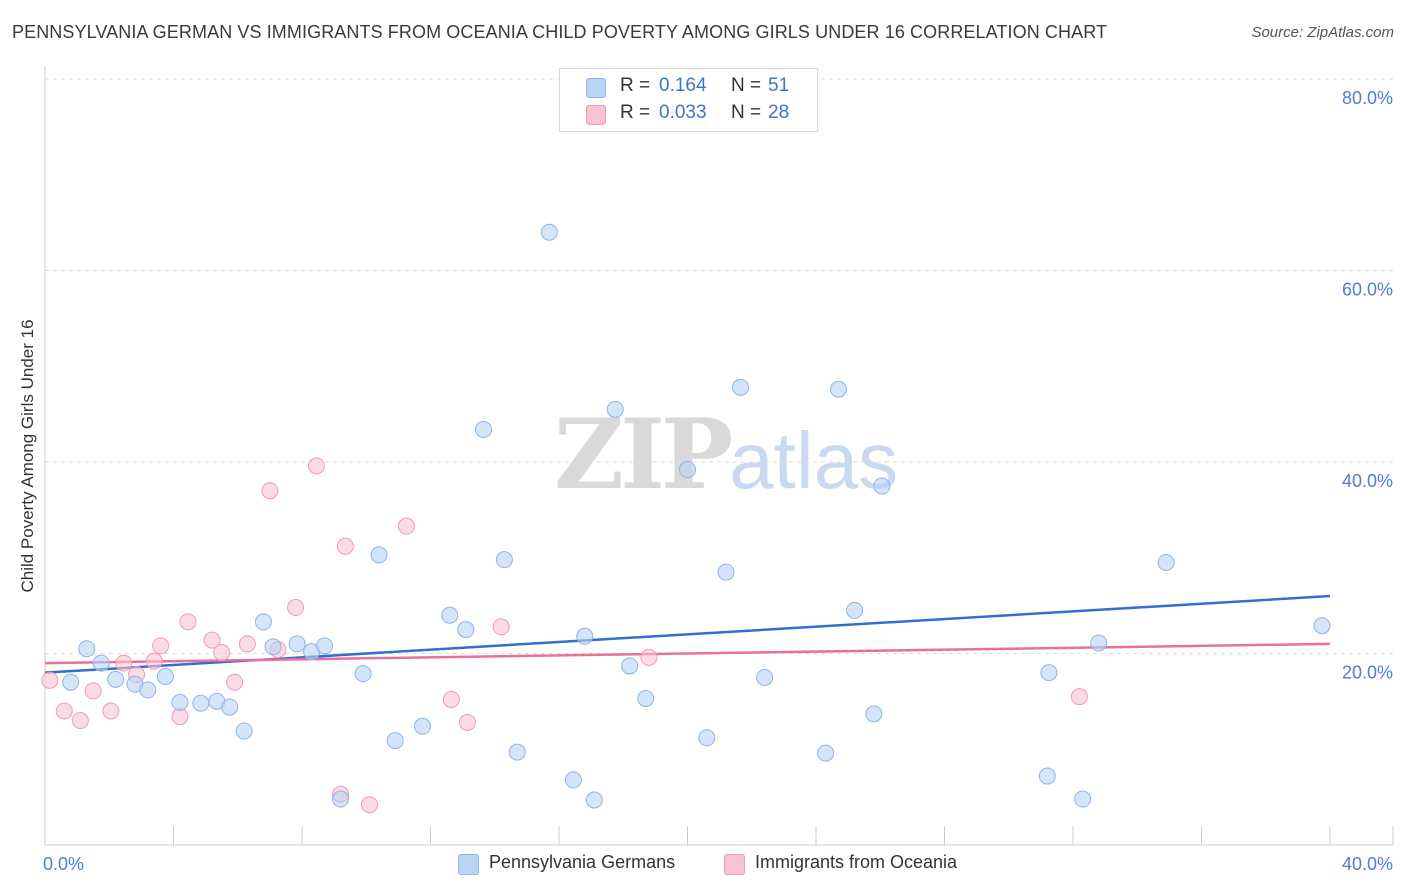 The width and height of the screenshot is (1406, 892). I want to click on bottom-legend-label-pink: Immigrants from Oceania, so click(856, 862).